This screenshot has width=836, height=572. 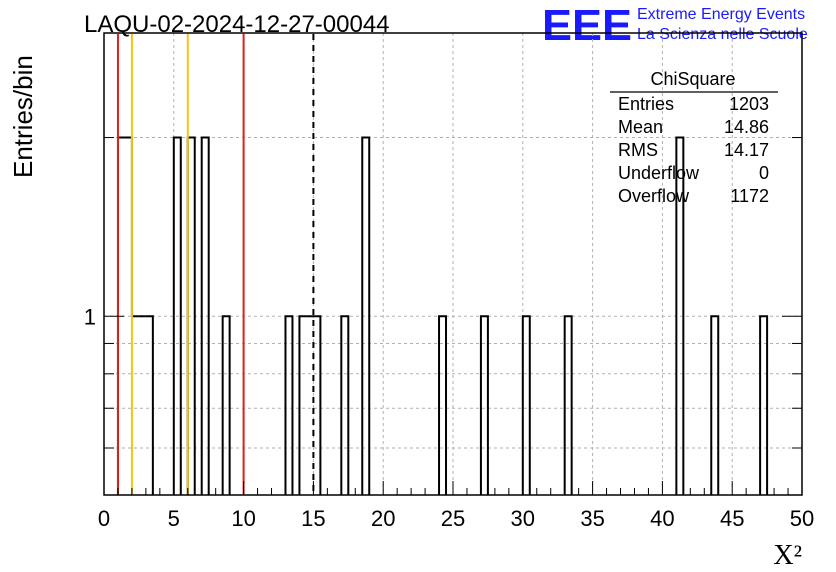 I want to click on x-tick-label: 10, so click(x=243, y=518).